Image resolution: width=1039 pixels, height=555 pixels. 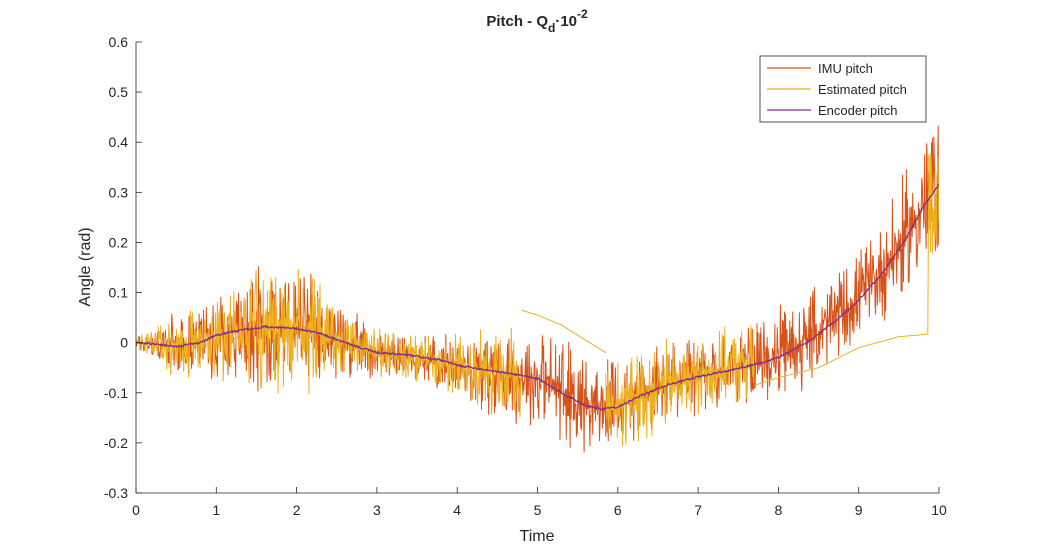 I want to click on x-tick-label: 10, so click(x=939, y=510).